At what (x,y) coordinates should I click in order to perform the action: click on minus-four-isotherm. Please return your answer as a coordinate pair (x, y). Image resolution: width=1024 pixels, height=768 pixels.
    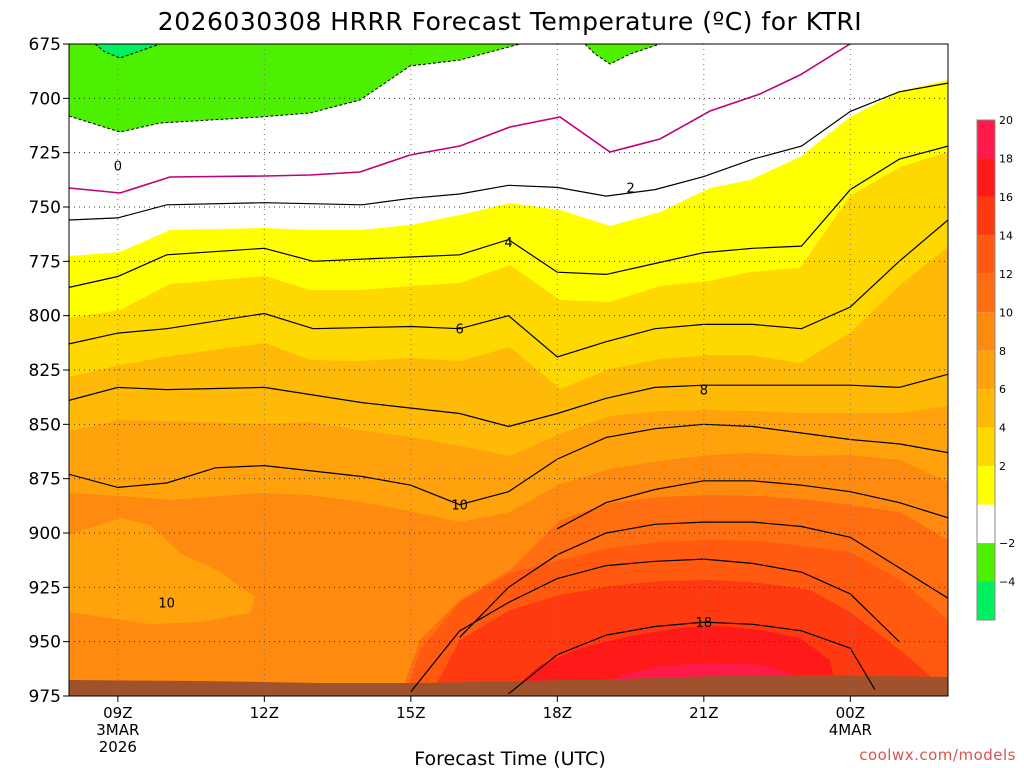
    Looking at the image, I should click on (127, 51).